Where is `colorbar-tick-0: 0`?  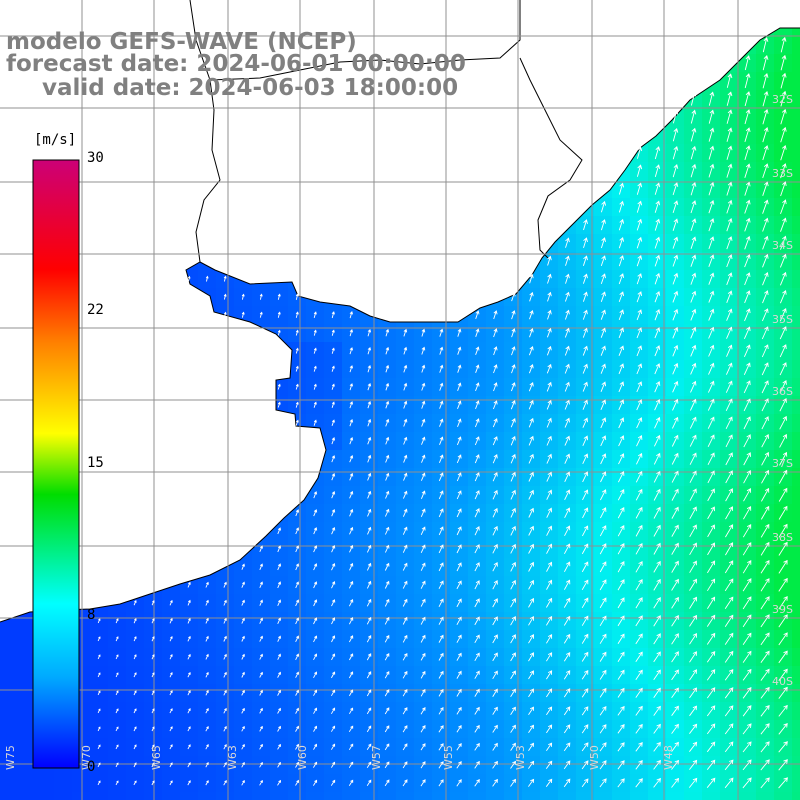
colorbar-tick-0: 0 is located at coordinates (91, 767).